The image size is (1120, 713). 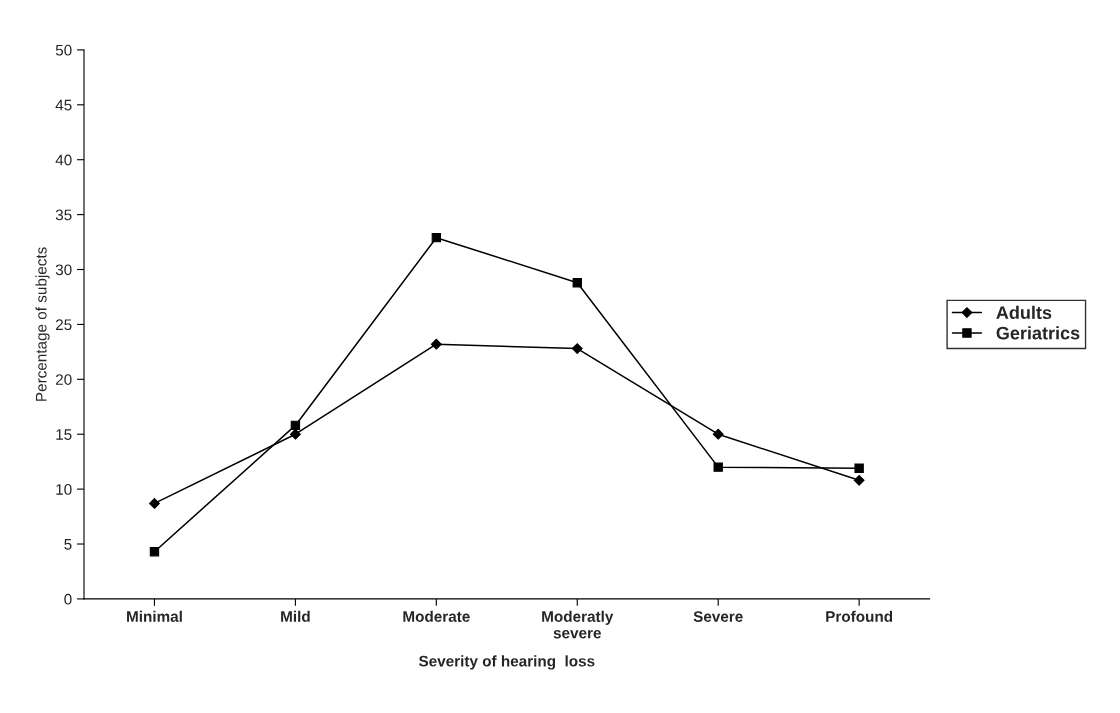 I want to click on y-tick-label: 40, so click(x=63, y=160).